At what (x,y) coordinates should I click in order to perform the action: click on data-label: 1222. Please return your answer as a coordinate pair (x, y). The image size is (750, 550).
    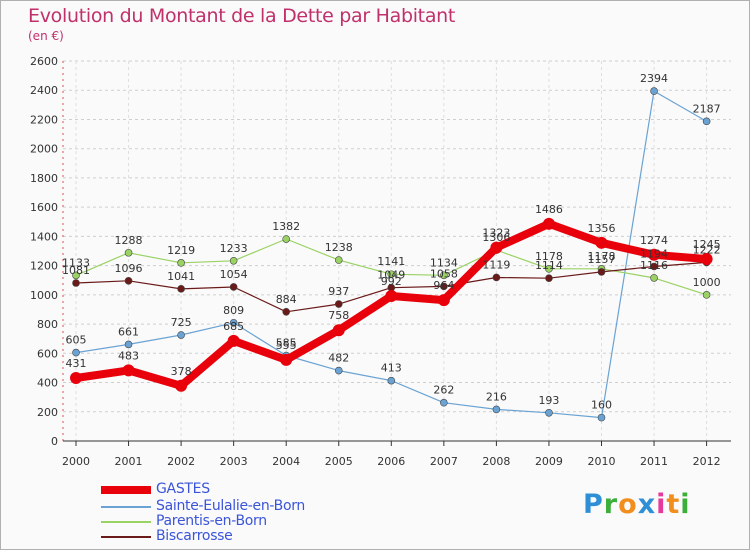
    Looking at the image, I should click on (707, 249).